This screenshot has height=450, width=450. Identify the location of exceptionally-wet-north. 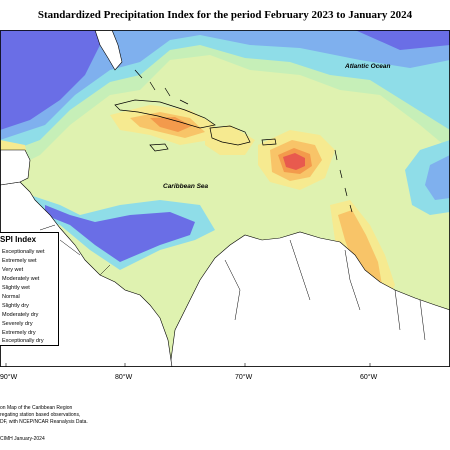
(50, 80).